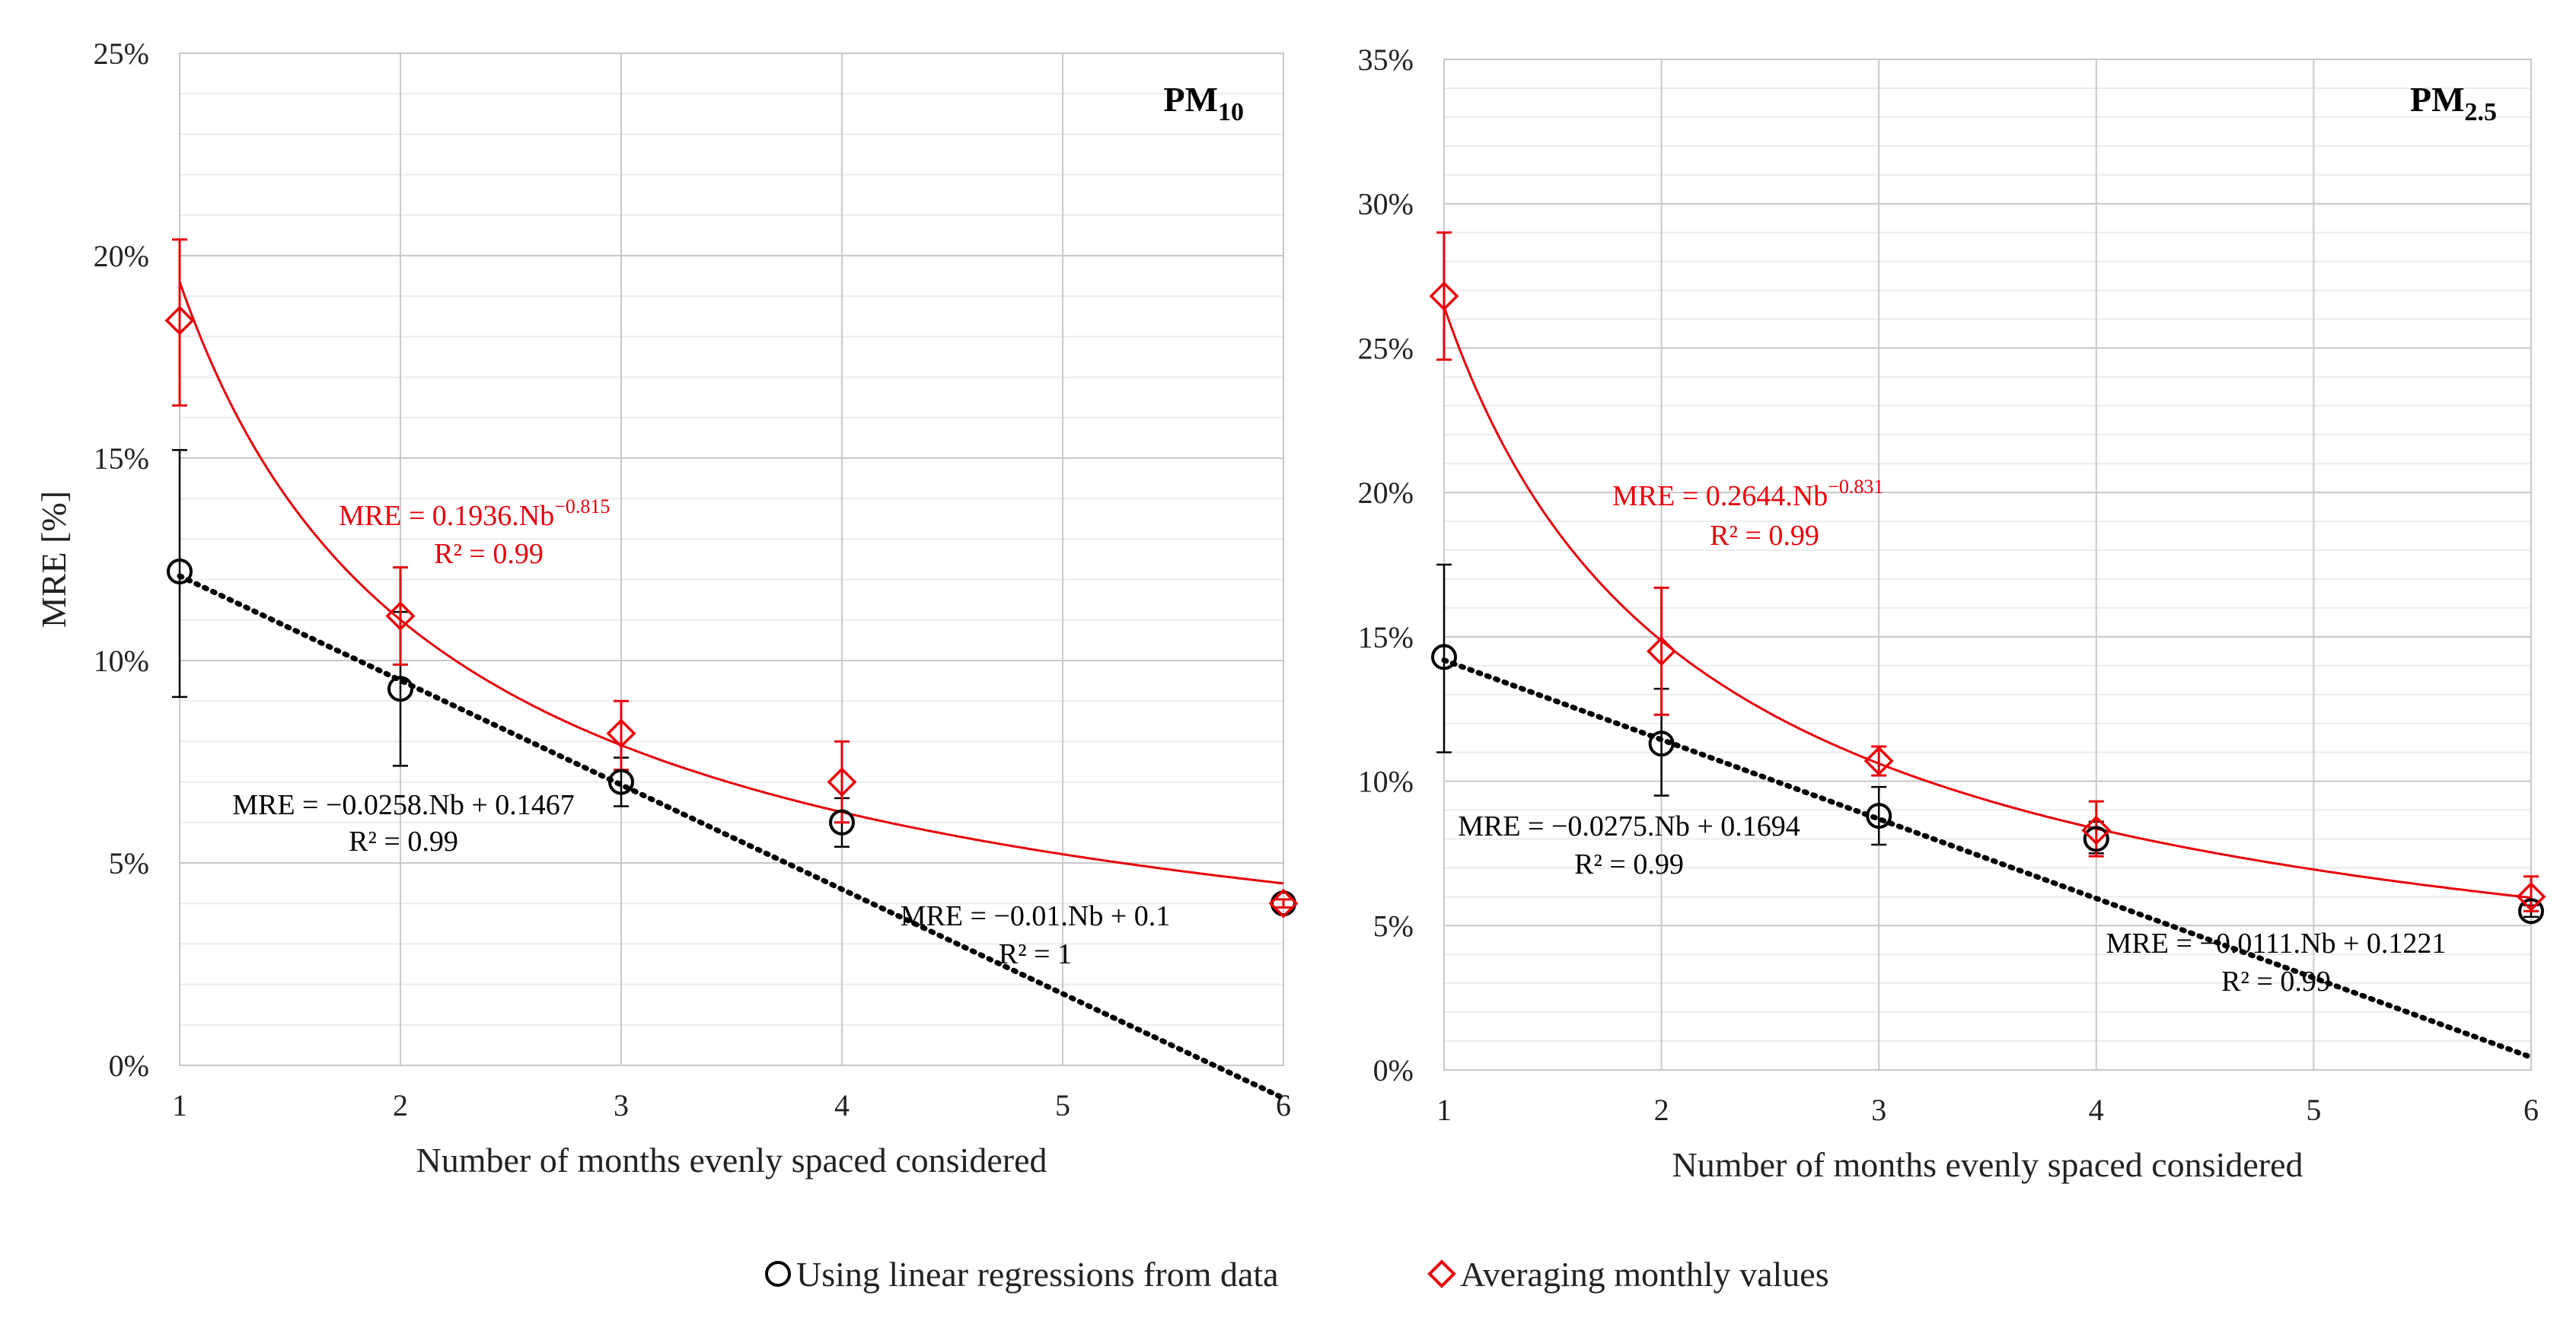 Image resolution: width=2576 pixels, height=1318 pixels. I want to click on power-fit-exponent: −0.831, so click(1856, 487).